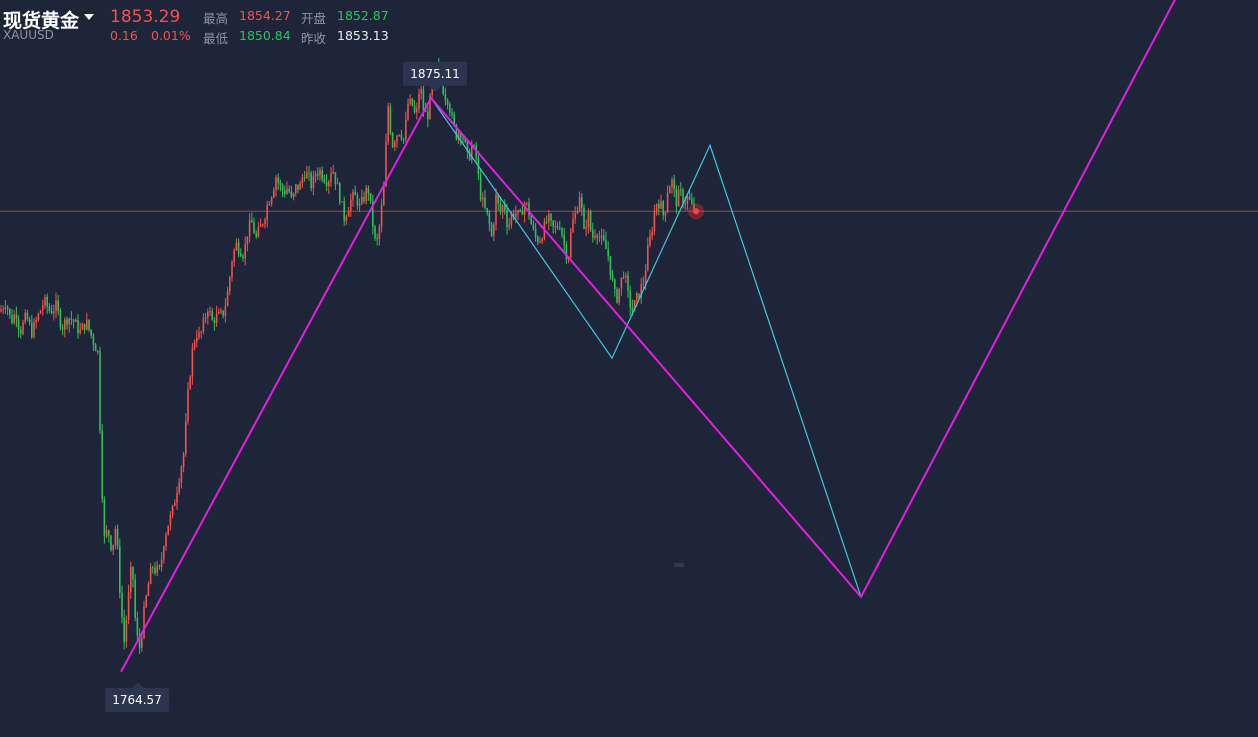 This screenshot has width=1258, height=737. Describe the element at coordinates (89, 17) in the screenshot. I see `instrument-dropdown-caret-icon` at that location.